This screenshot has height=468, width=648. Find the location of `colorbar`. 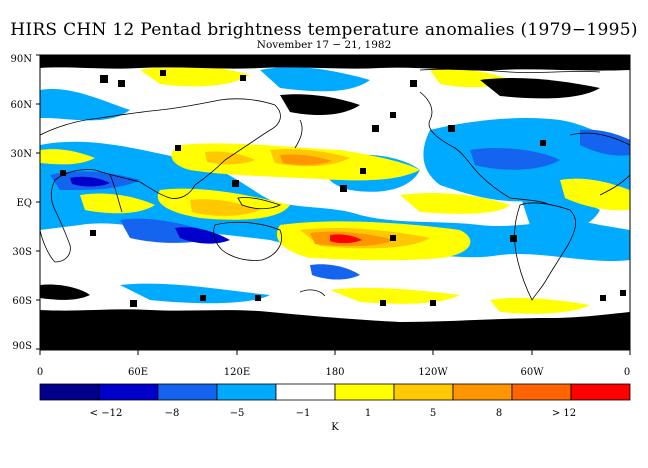

colorbar is located at coordinates (335, 392).